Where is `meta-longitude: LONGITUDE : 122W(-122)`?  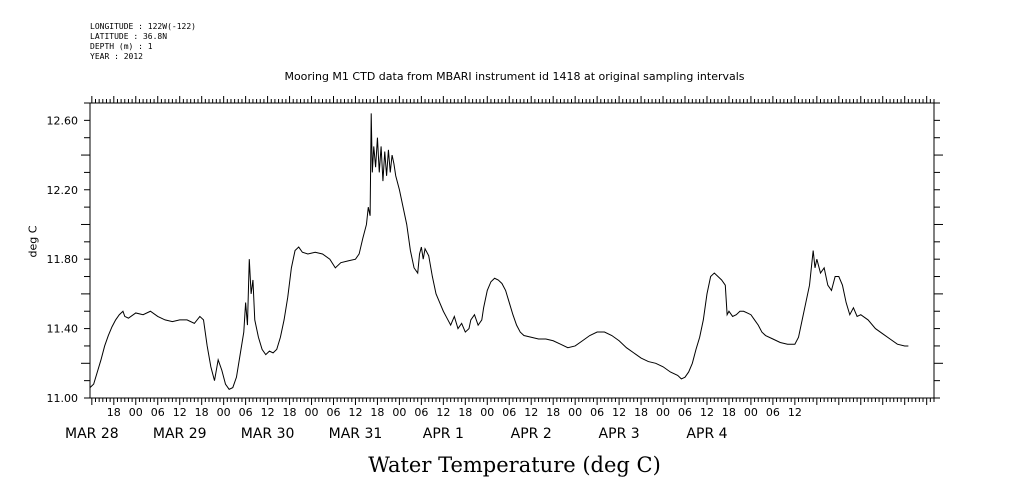 meta-longitude: LONGITUDE : 122W(-122) is located at coordinates (143, 26).